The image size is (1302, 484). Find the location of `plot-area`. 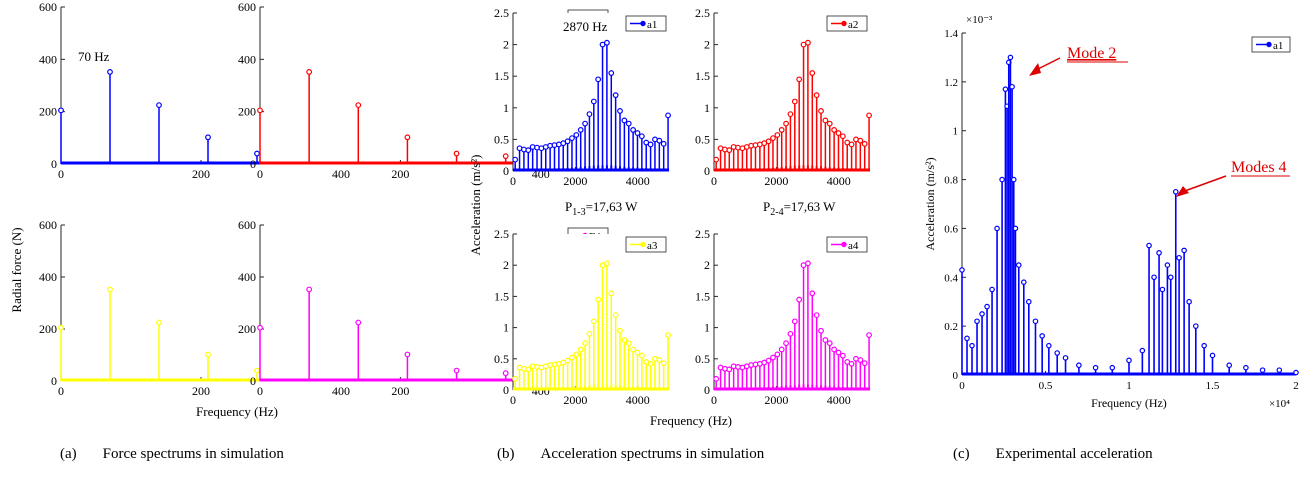

plot-area is located at coordinates (792, 312).